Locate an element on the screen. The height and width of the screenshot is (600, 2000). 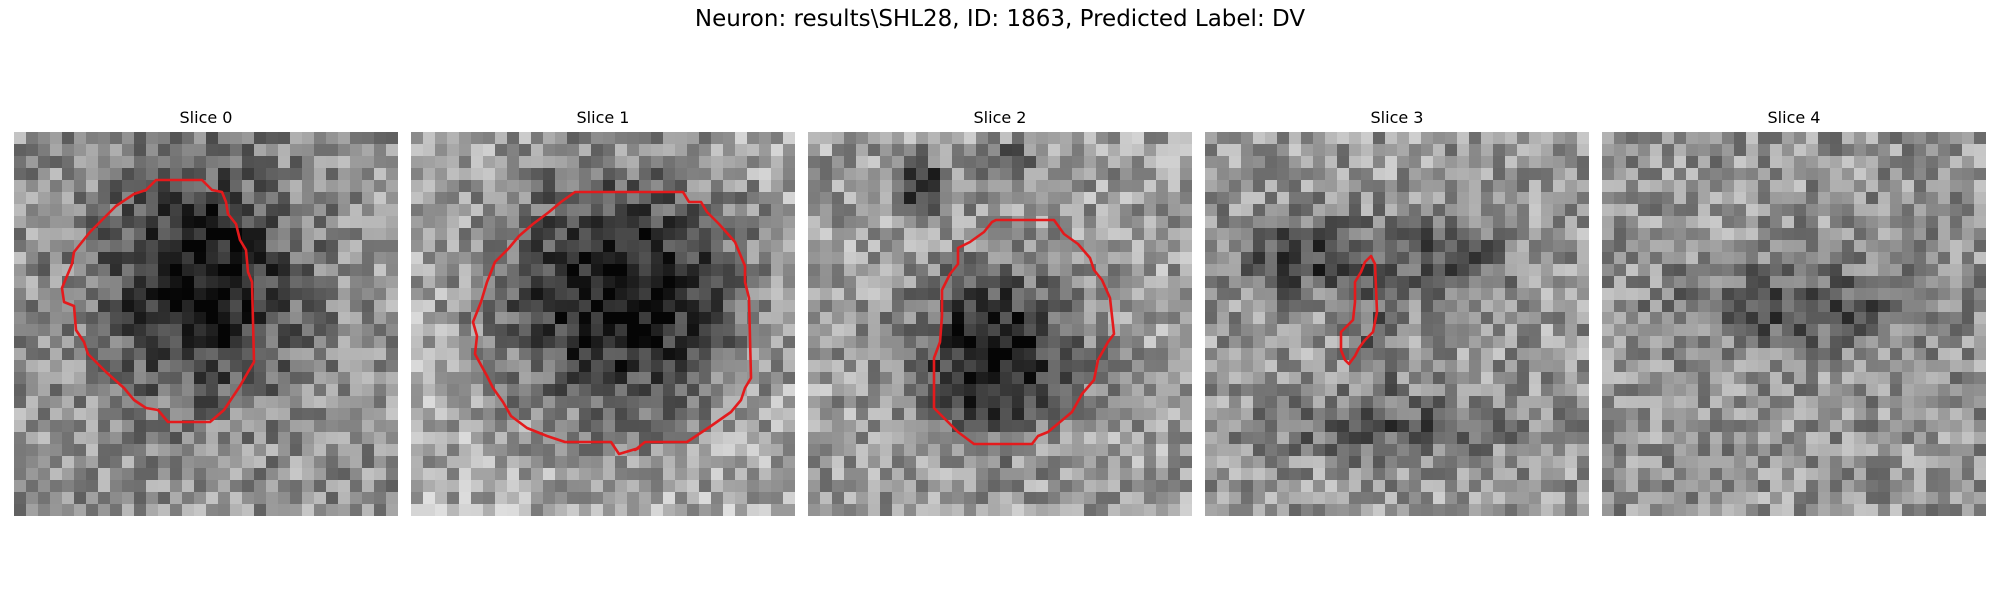
slice-panel-0: Slice 0 is located at coordinates (206, 314).